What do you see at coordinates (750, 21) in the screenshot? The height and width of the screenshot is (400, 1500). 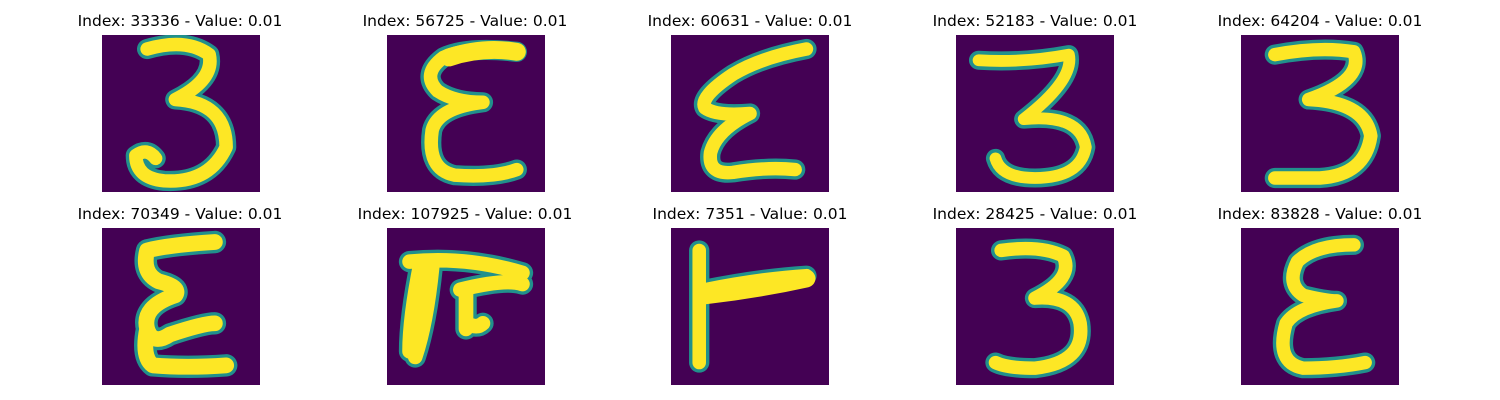 I see `panel-title: Index: 60631 - Value: 0.01` at bounding box center [750, 21].